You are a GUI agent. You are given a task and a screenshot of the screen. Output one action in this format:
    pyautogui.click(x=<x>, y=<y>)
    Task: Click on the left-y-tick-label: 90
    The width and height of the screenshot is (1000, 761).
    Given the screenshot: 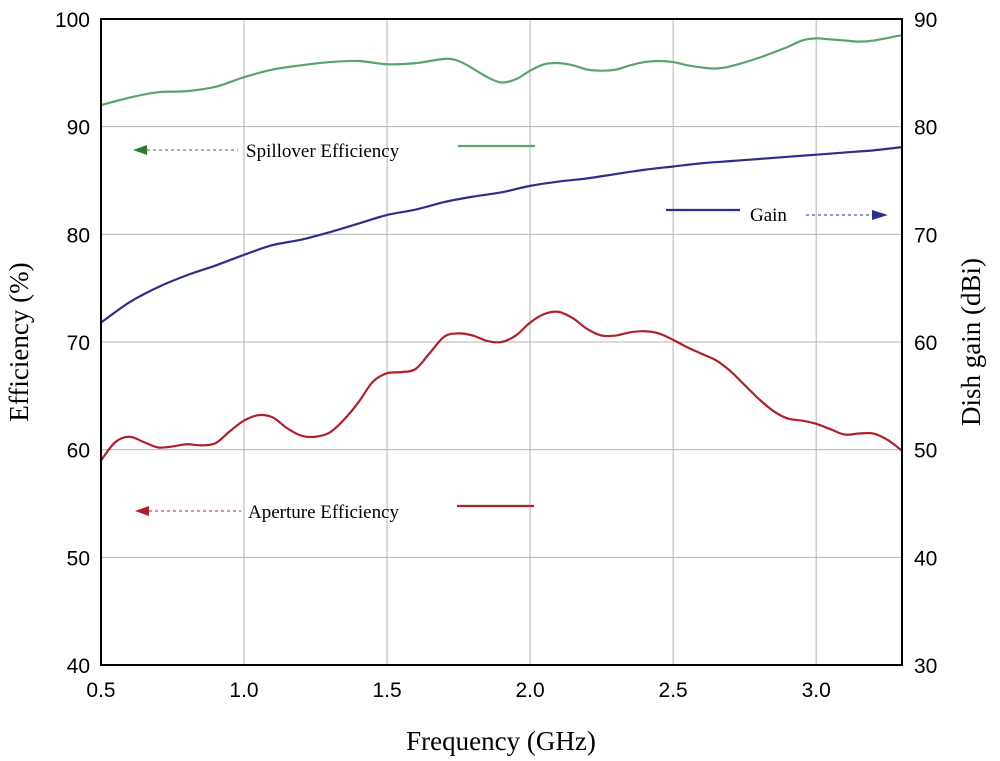 What is the action you would take?
    pyautogui.click(x=78, y=128)
    